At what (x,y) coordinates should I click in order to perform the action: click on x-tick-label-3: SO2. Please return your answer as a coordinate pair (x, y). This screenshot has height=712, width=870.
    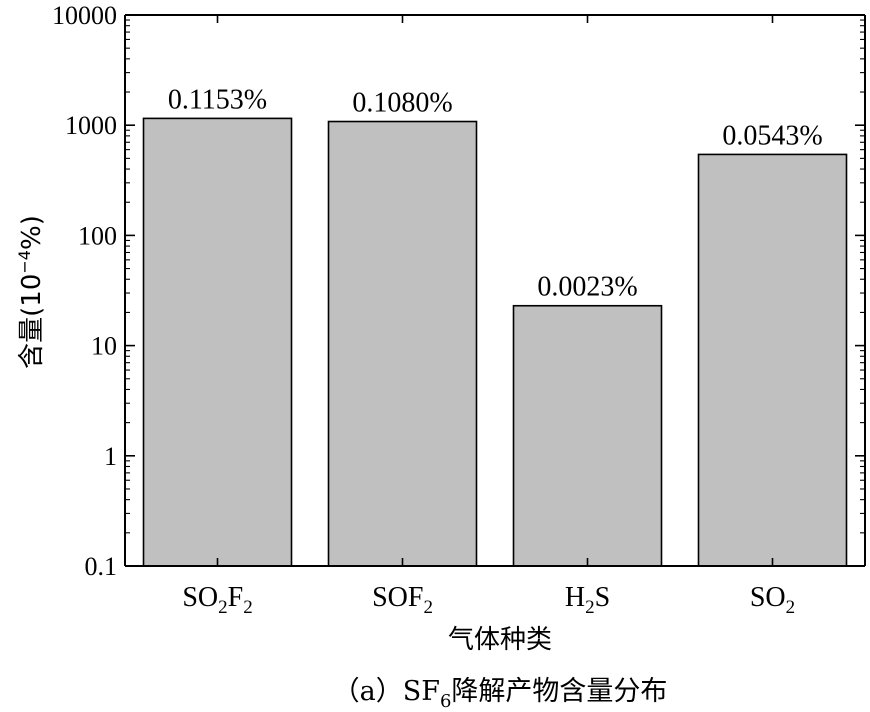
    Looking at the image, I should click on (772, 600).